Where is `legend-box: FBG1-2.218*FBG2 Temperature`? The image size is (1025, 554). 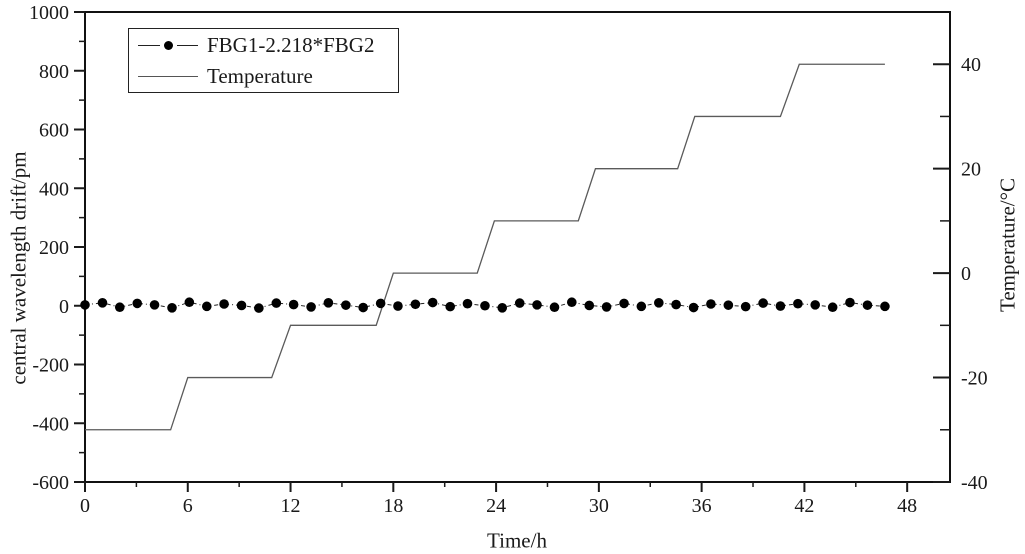
legend-box: FBG1-2.218*FBG2 Temperature is located at coordinates (263, 60).